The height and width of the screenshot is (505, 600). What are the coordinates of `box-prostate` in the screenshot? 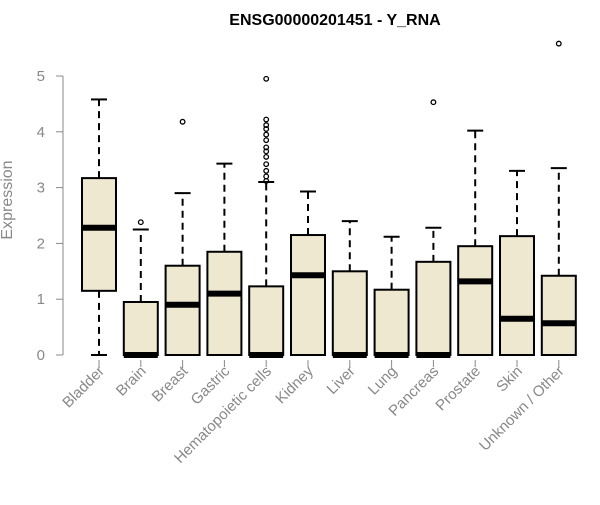 It's located at (475, 242).